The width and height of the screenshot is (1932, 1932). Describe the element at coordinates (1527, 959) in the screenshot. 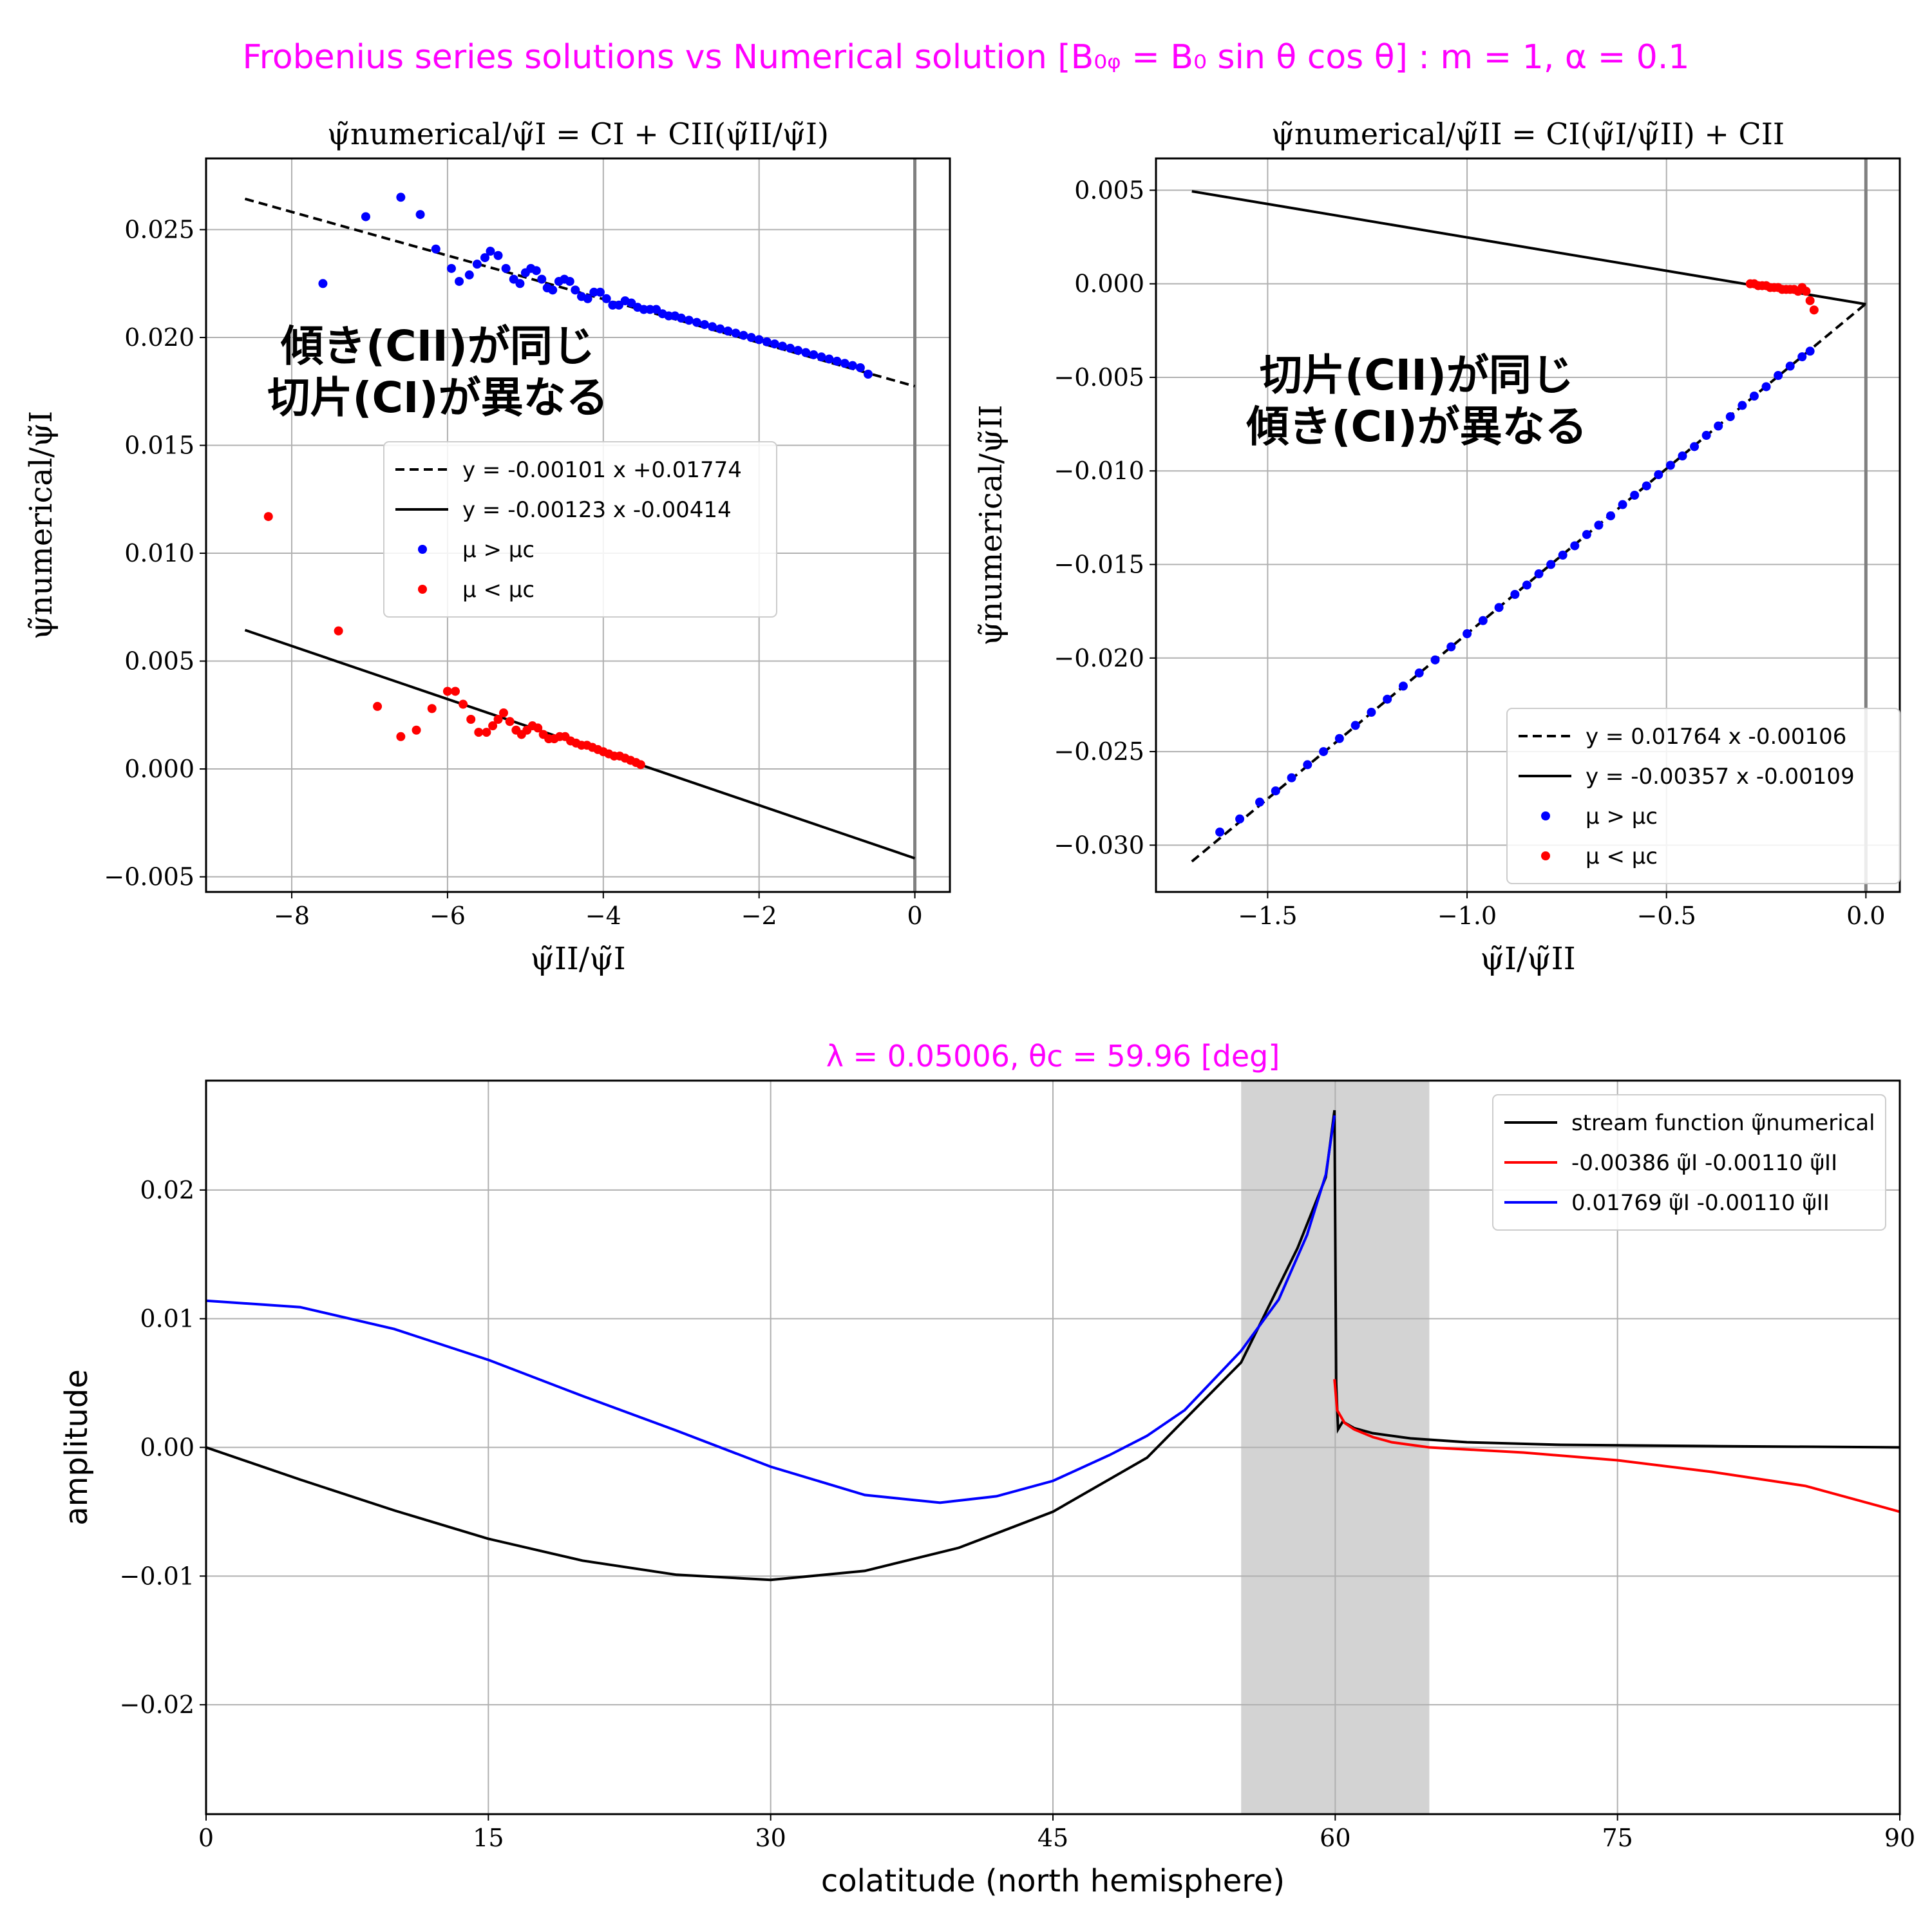

I see `x-axis-label: ψ̃I/ψ̃II` at that location.